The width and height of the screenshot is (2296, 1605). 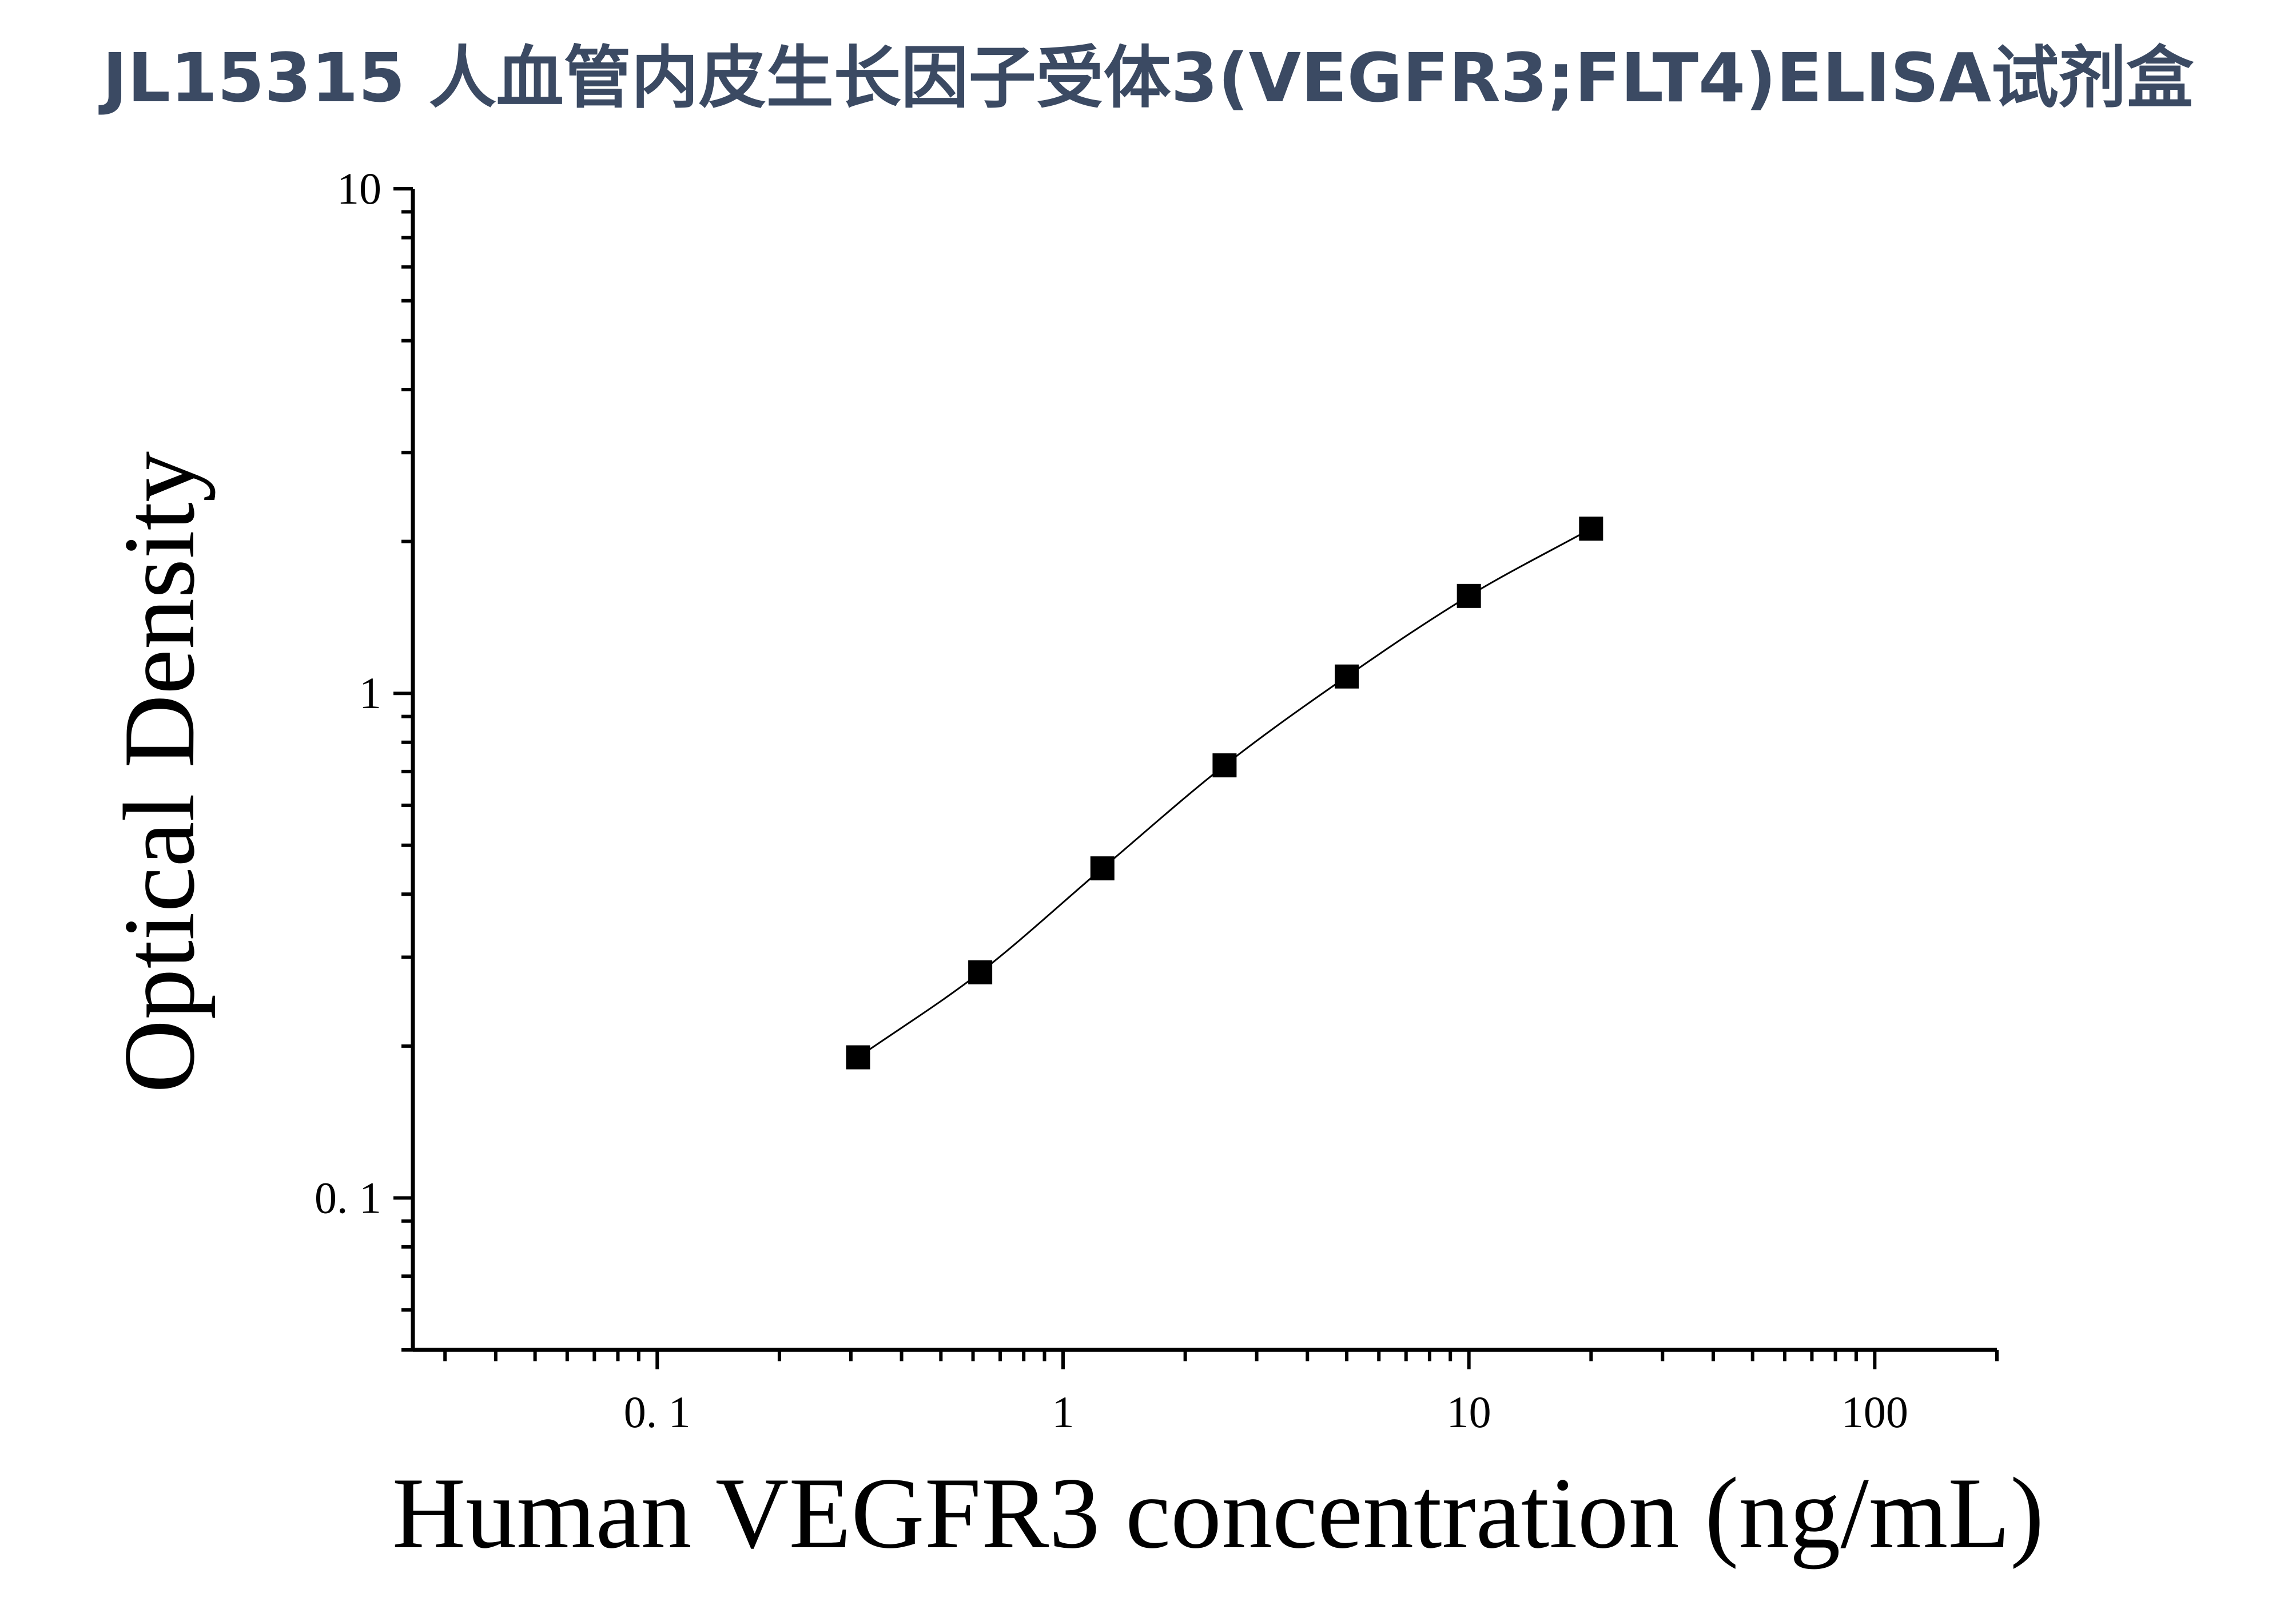 What do you see at coordinates (657, 1412) in the screenshot?
I see `x-tick-label: 0. 1` at bounding box center [657, 1412].